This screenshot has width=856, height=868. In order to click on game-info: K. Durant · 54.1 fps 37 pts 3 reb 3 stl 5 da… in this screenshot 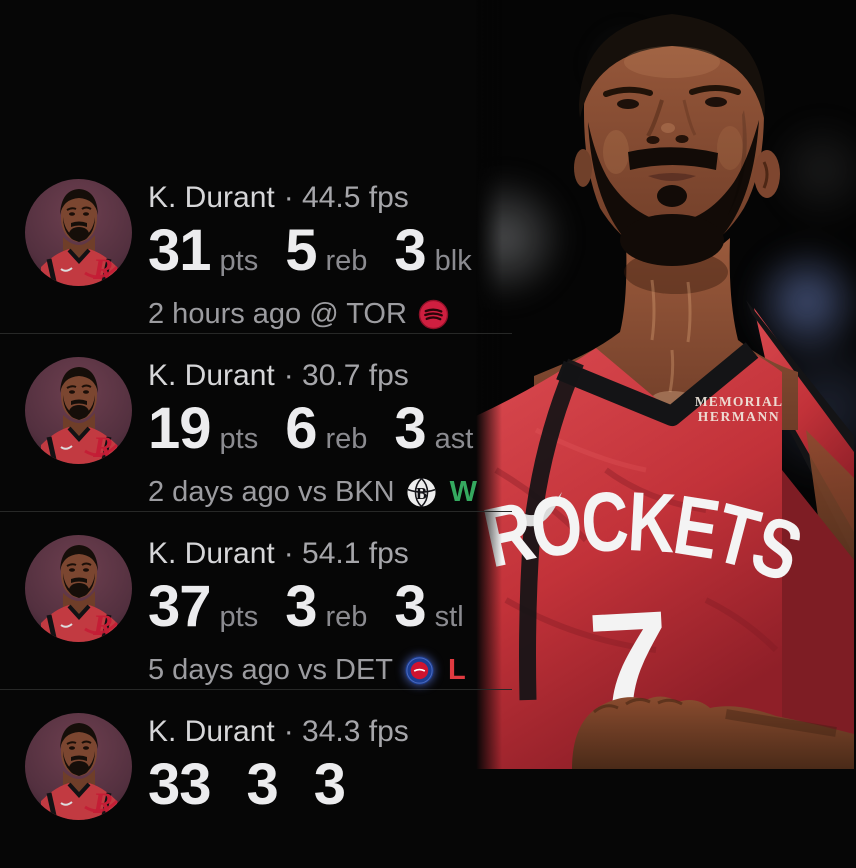, I will do `click(319, 610)`.